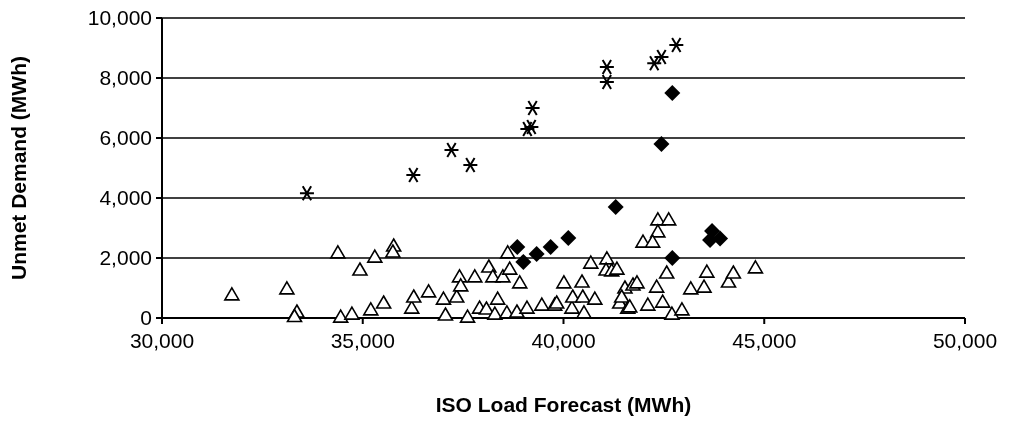  What do you see at coordinates (125, 258) in the screenshot?
I see `y-tick-label: 2,000` at bounding box center [125, 258].